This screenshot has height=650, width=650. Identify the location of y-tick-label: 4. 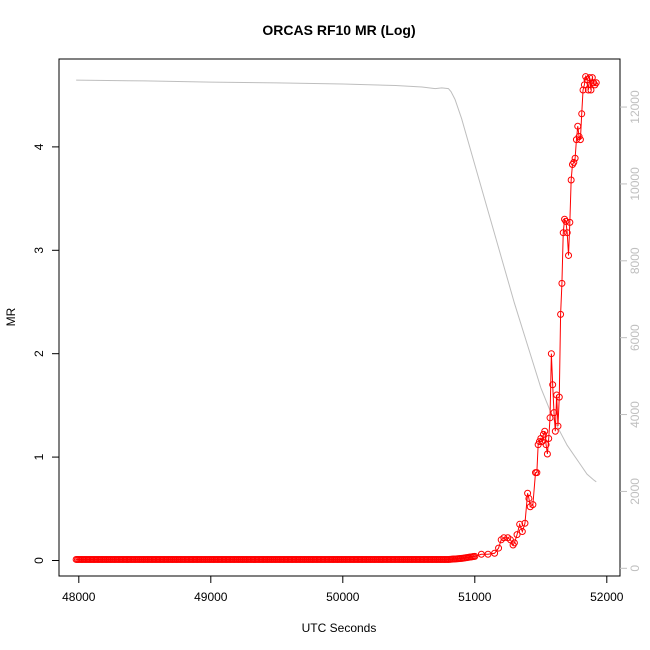
(39, 146).